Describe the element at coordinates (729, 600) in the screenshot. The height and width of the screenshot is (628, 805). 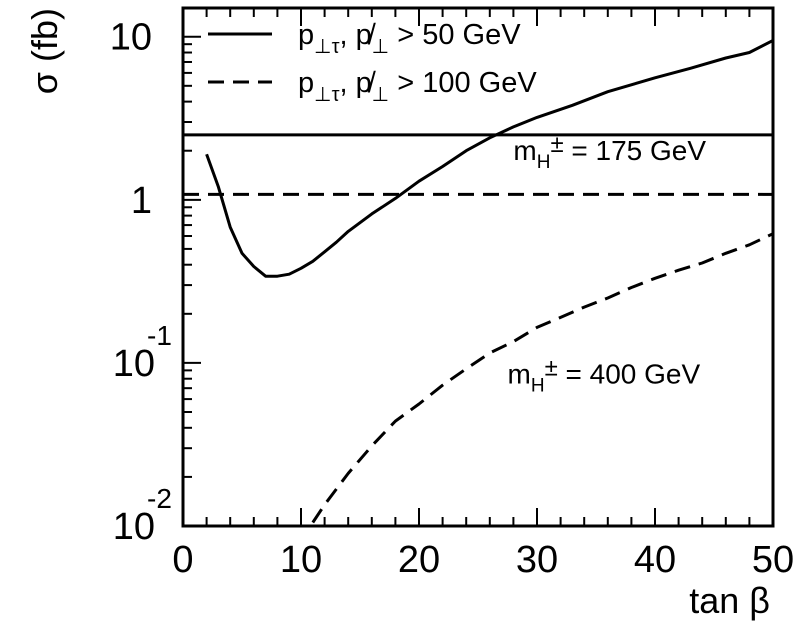
I see `x-axis-label: tan β` at that location.